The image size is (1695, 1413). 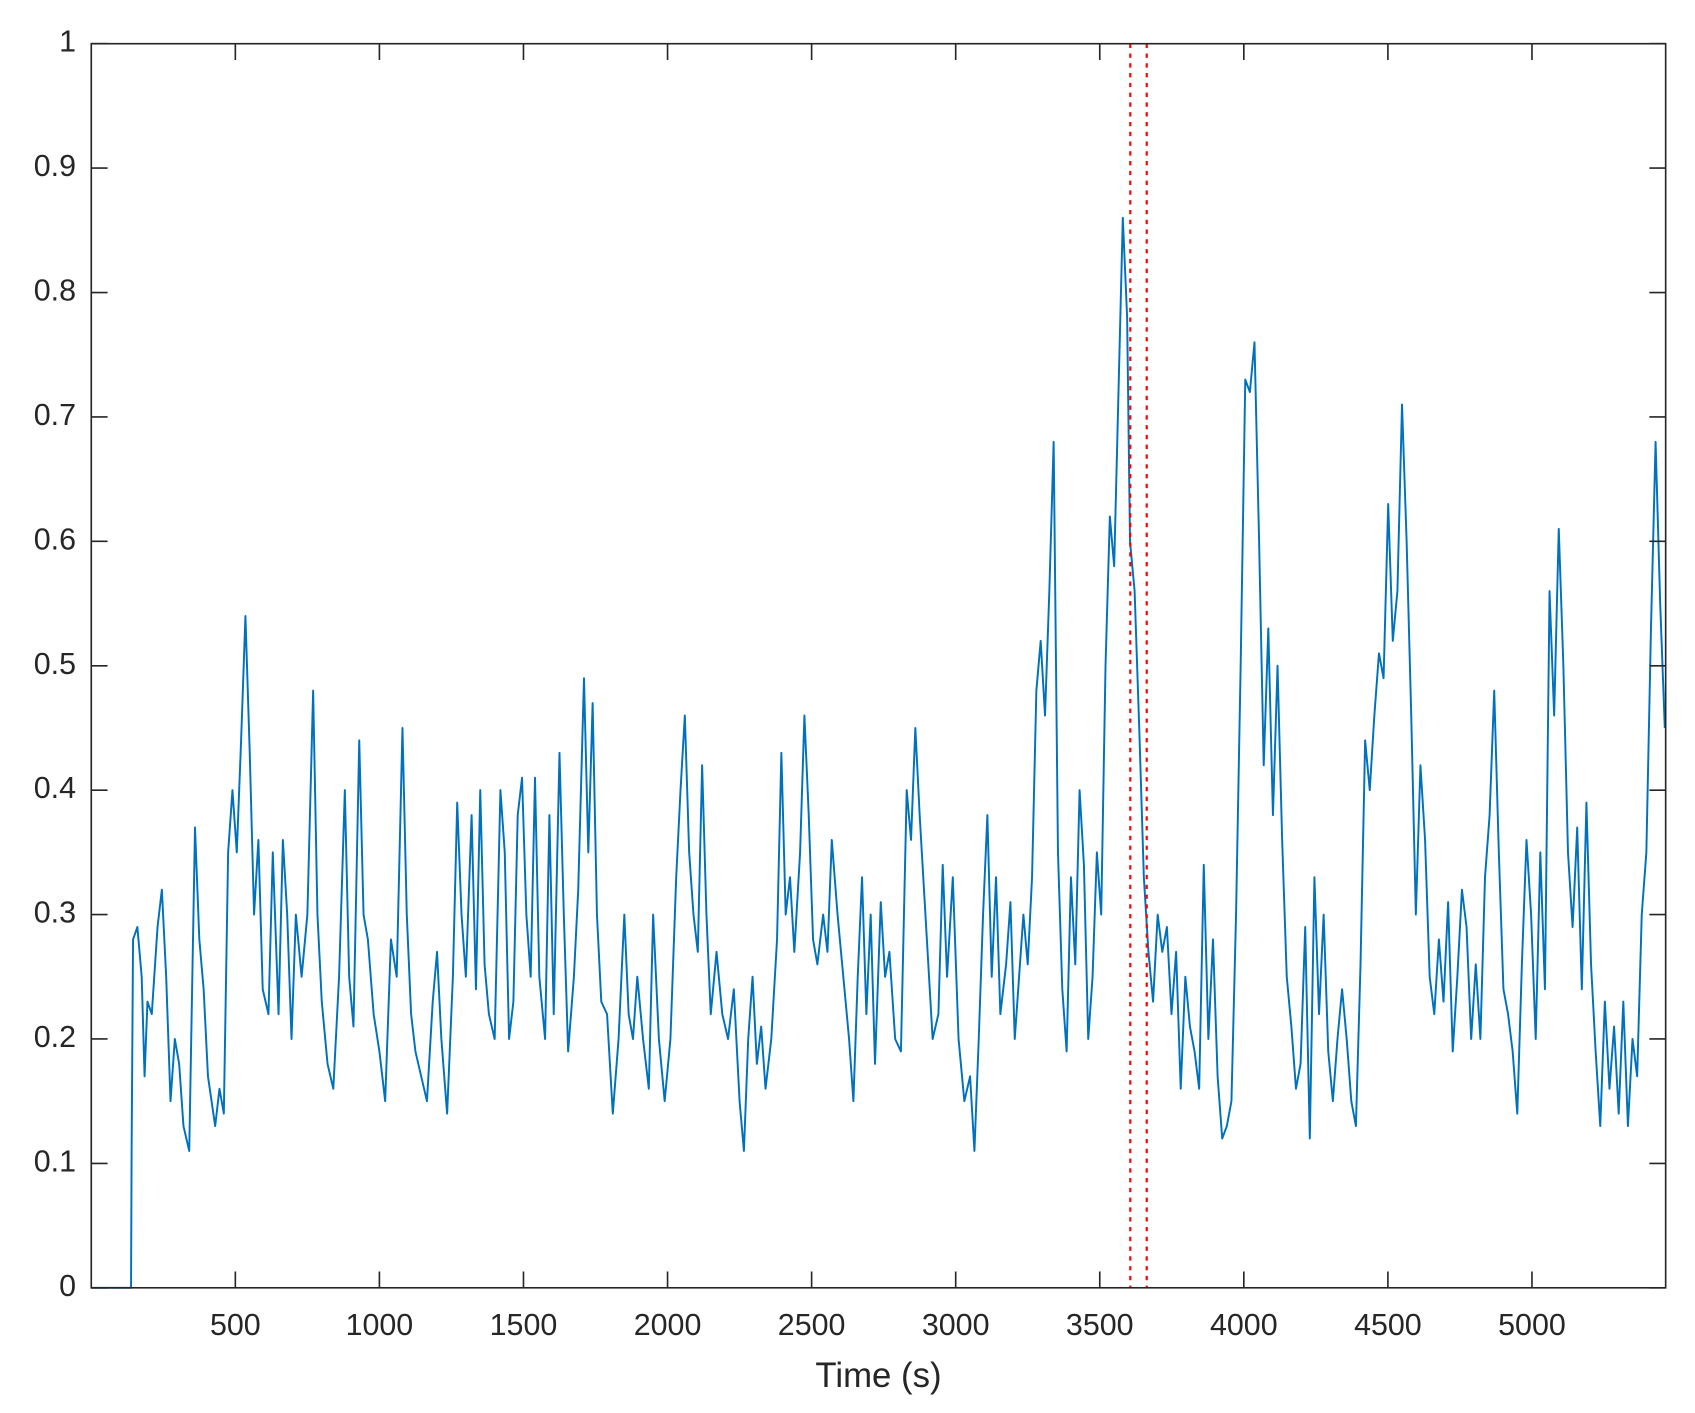 What do you see at coordinates (524, 1325) in the screenshot?
I see `x-tick-label: 1500` at bounding box center [524, 1325].